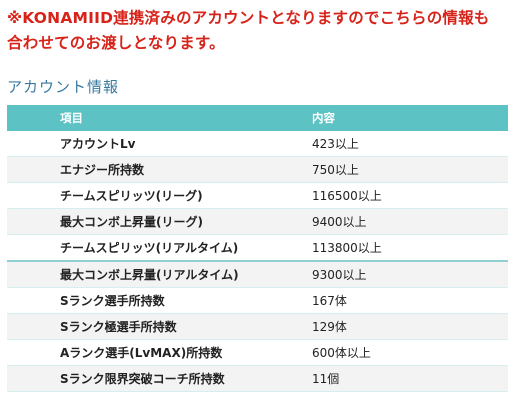  I want to click on table-header-row: 項目 内容, so click(257, 118).